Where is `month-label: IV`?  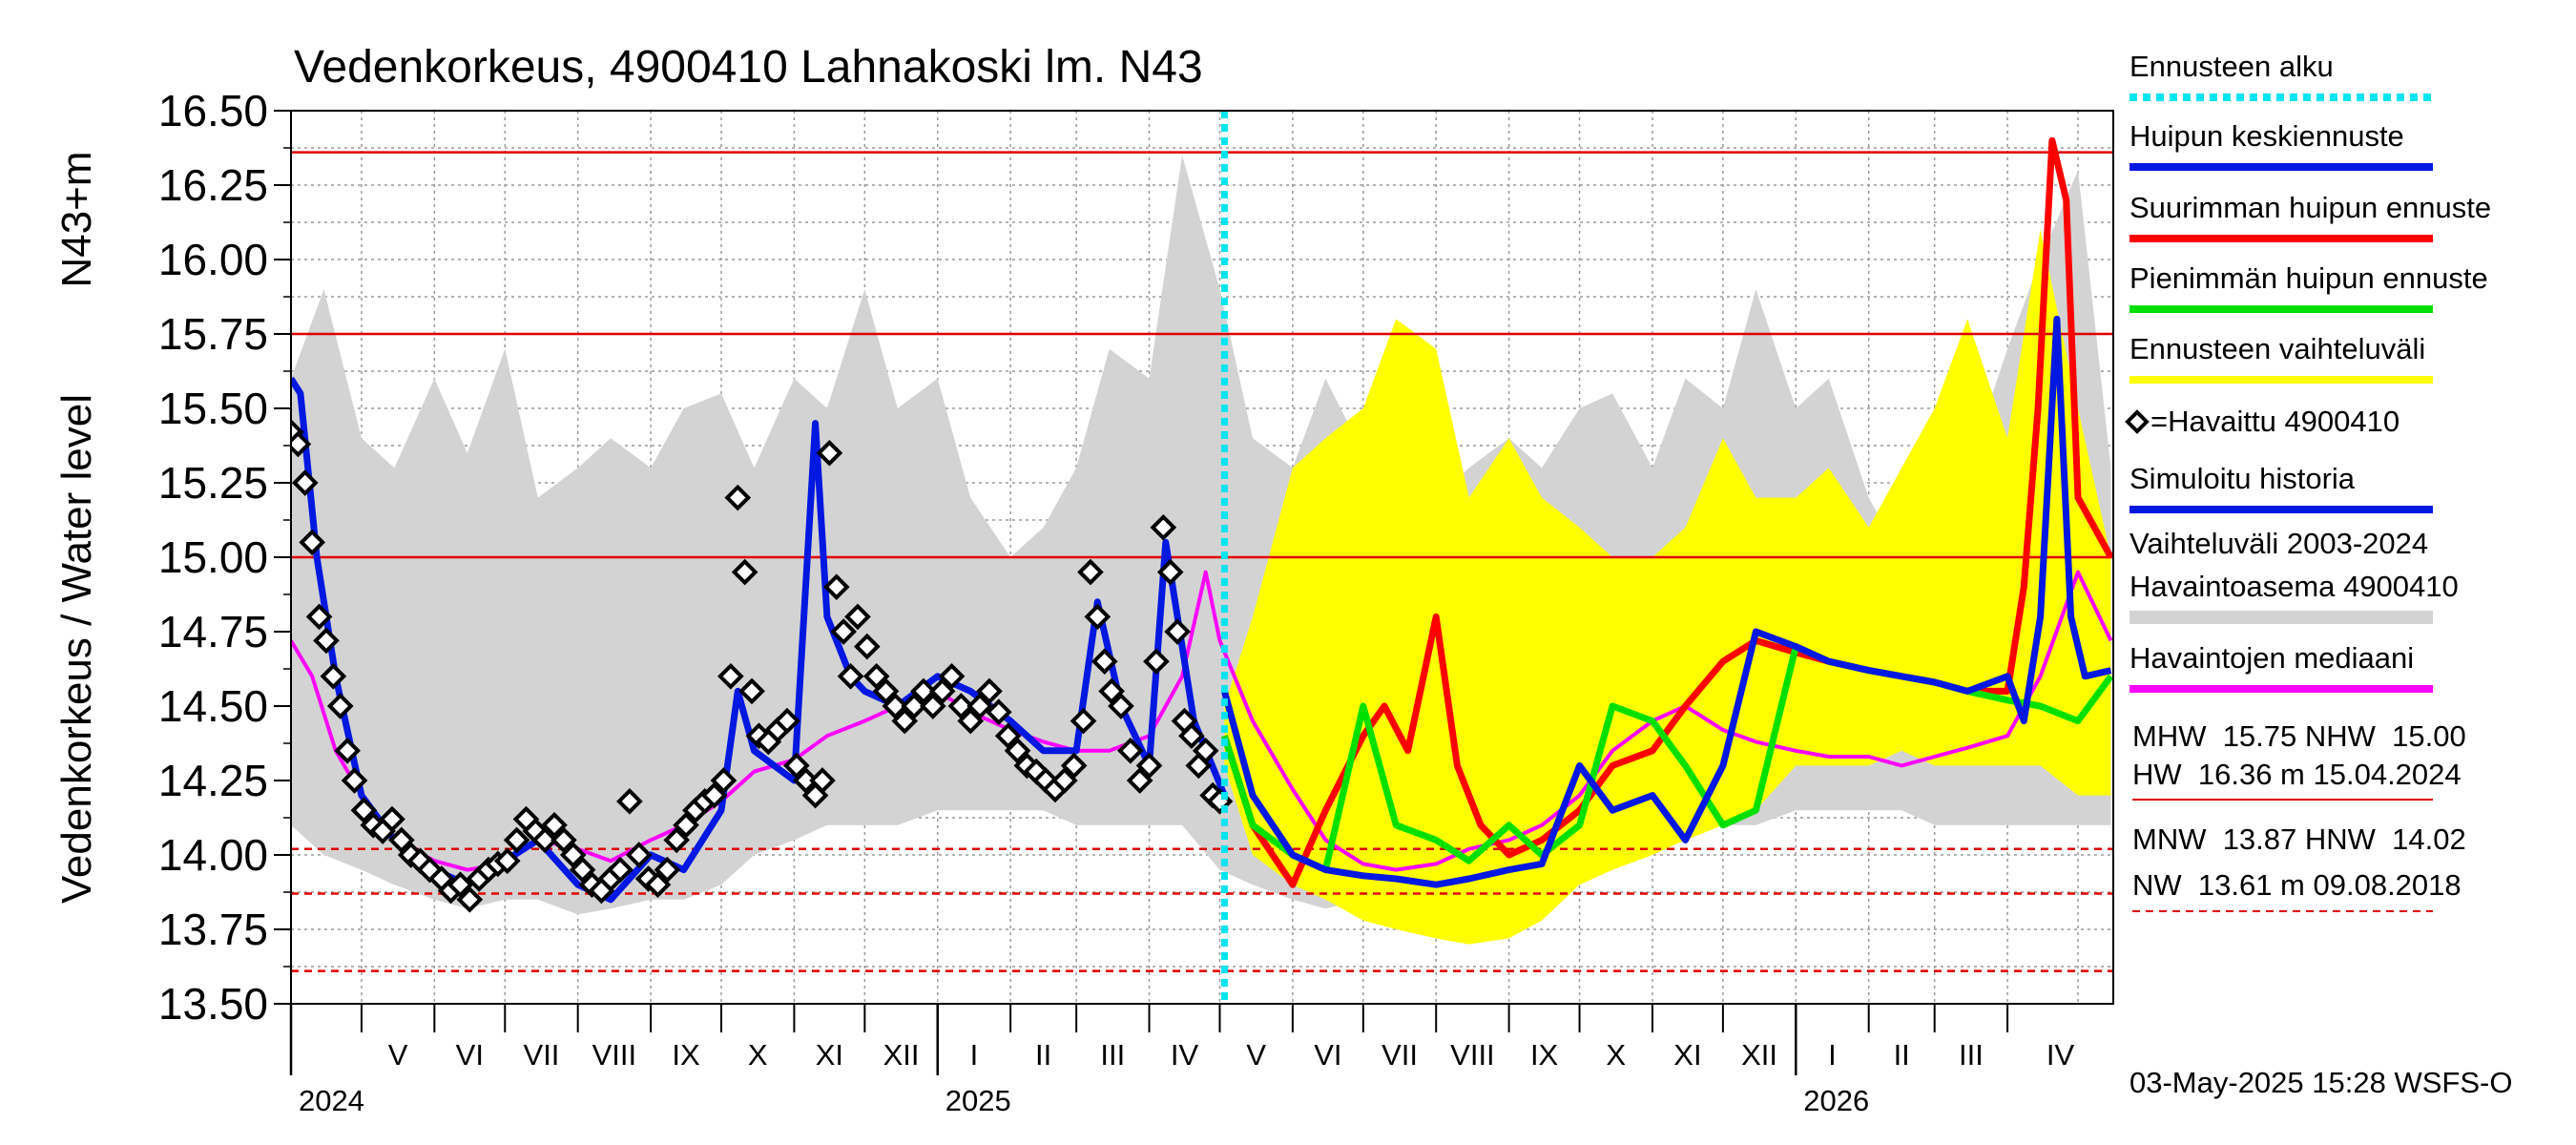
month-label: IV is located at coordinates (1185, 1055).